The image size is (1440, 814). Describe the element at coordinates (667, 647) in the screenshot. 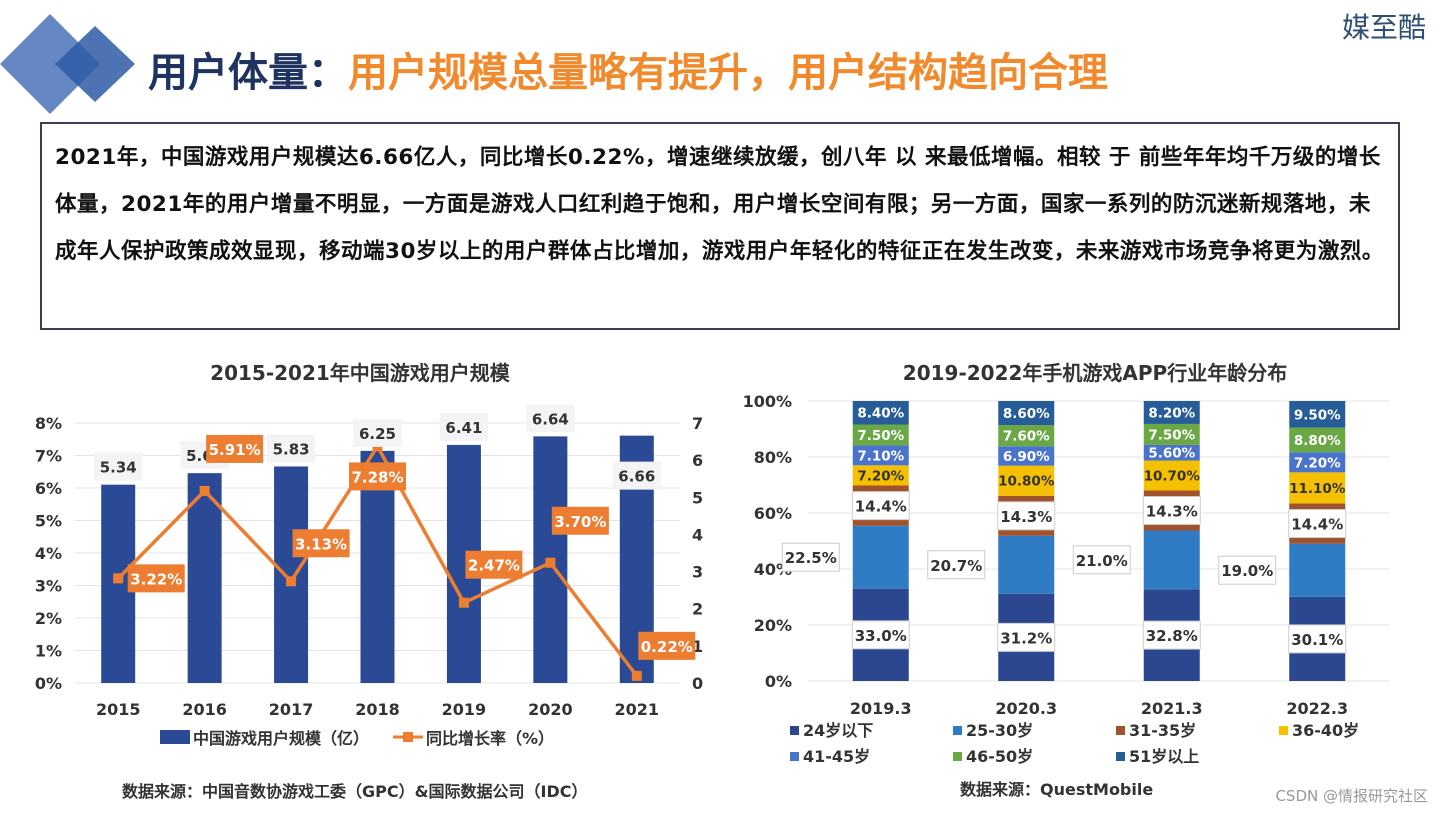

I see `growth-value-label: 0.22%` at that location.